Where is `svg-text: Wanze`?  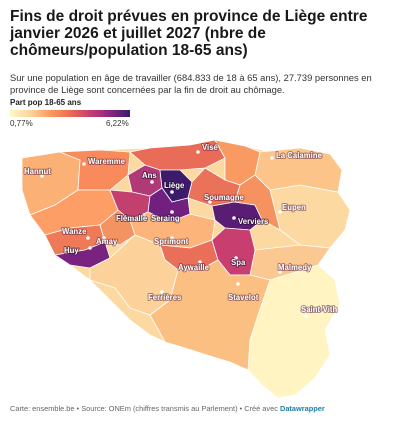 svg-text: Wanze is located at coordinates (74, 231).